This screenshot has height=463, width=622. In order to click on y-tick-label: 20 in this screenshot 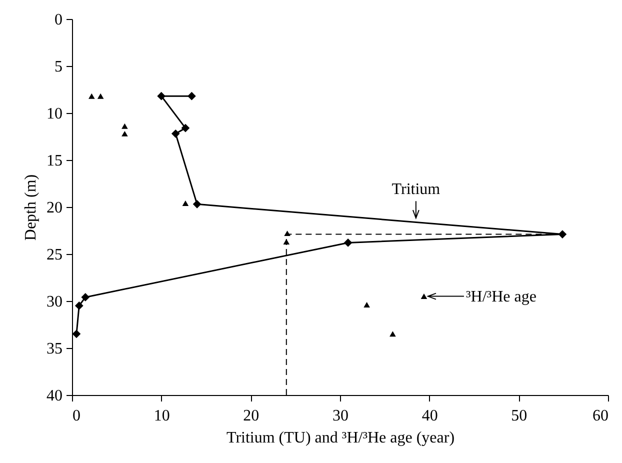, I will do `click(54, 208)`.